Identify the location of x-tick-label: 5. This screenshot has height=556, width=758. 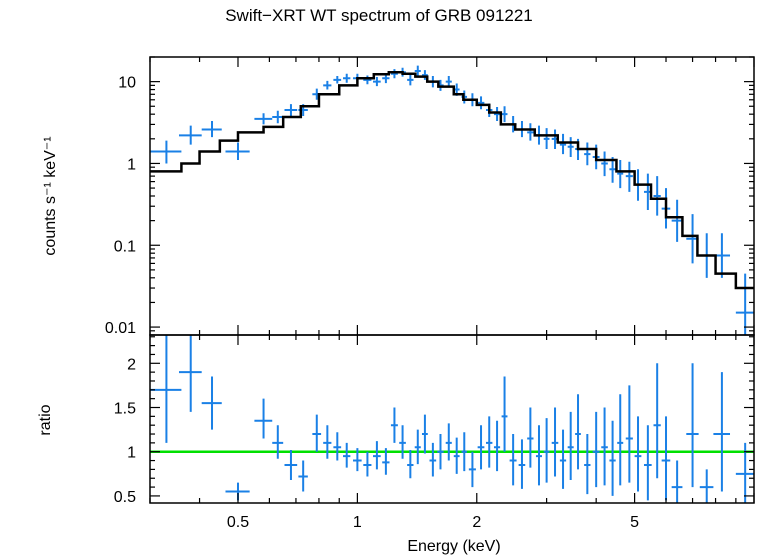
(634, 522).